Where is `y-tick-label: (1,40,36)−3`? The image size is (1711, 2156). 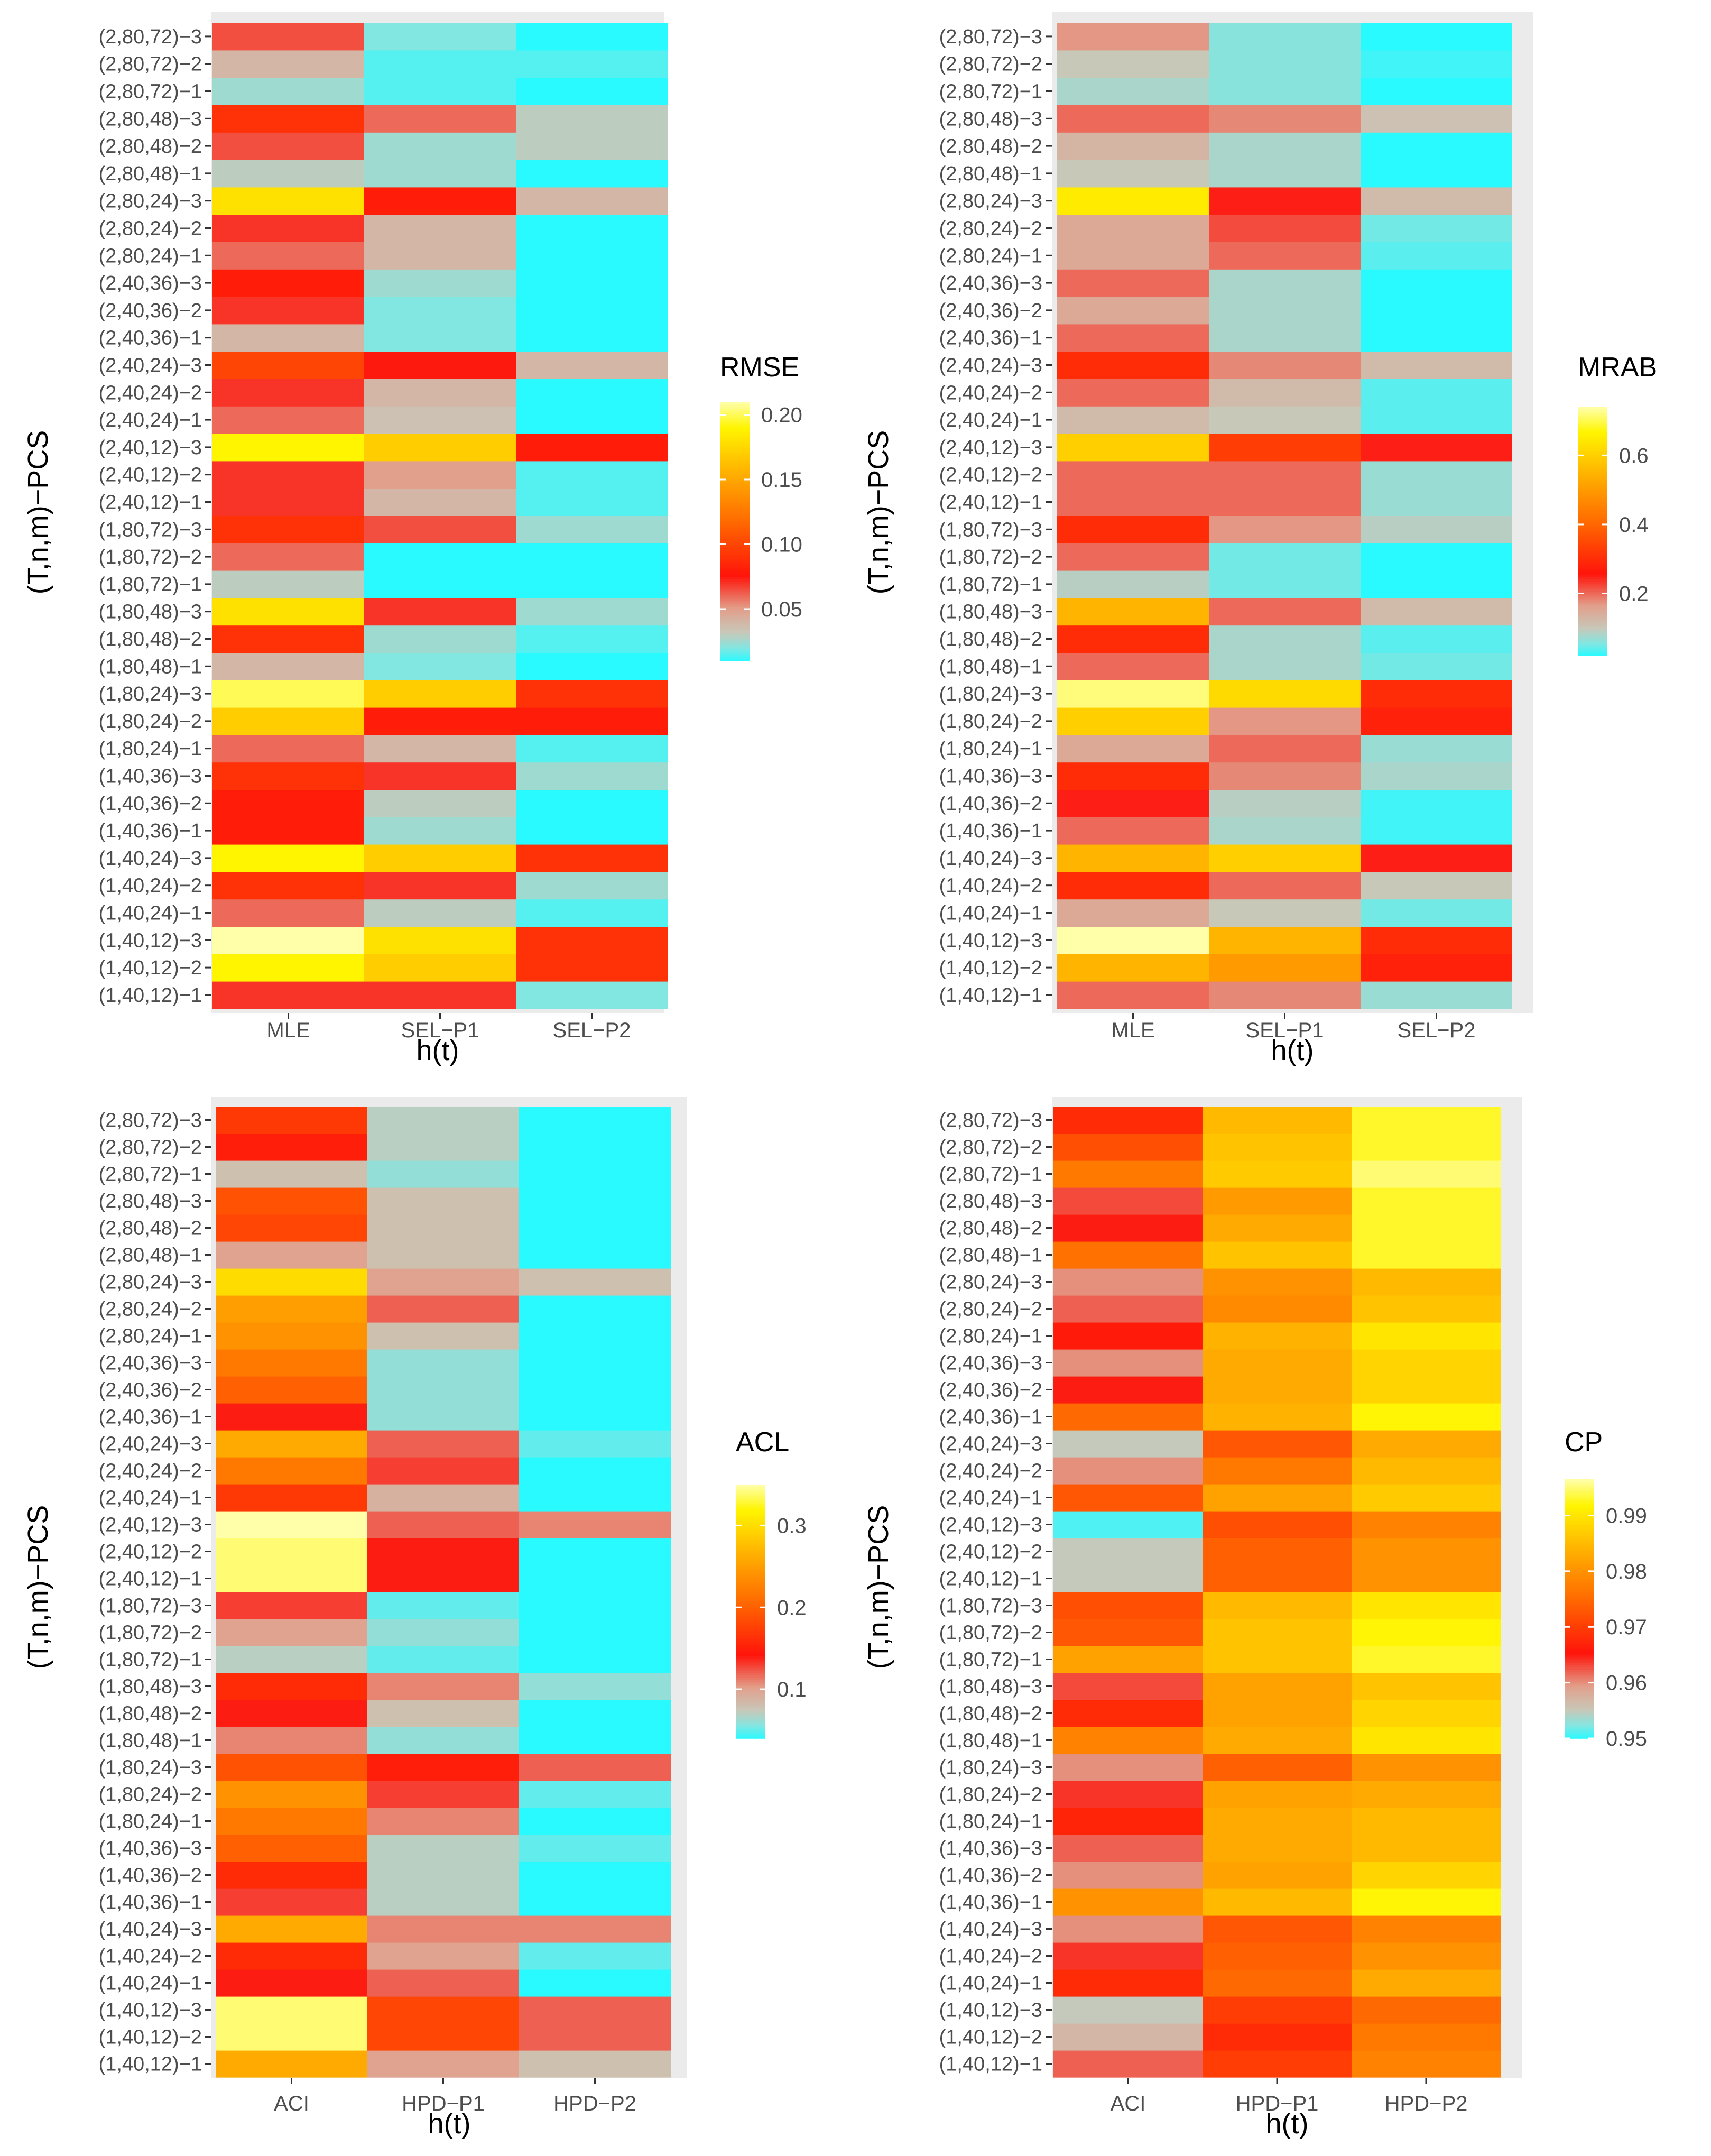 y-tick-label: (1,40,36)−3 is located at coordinates (990, 777).